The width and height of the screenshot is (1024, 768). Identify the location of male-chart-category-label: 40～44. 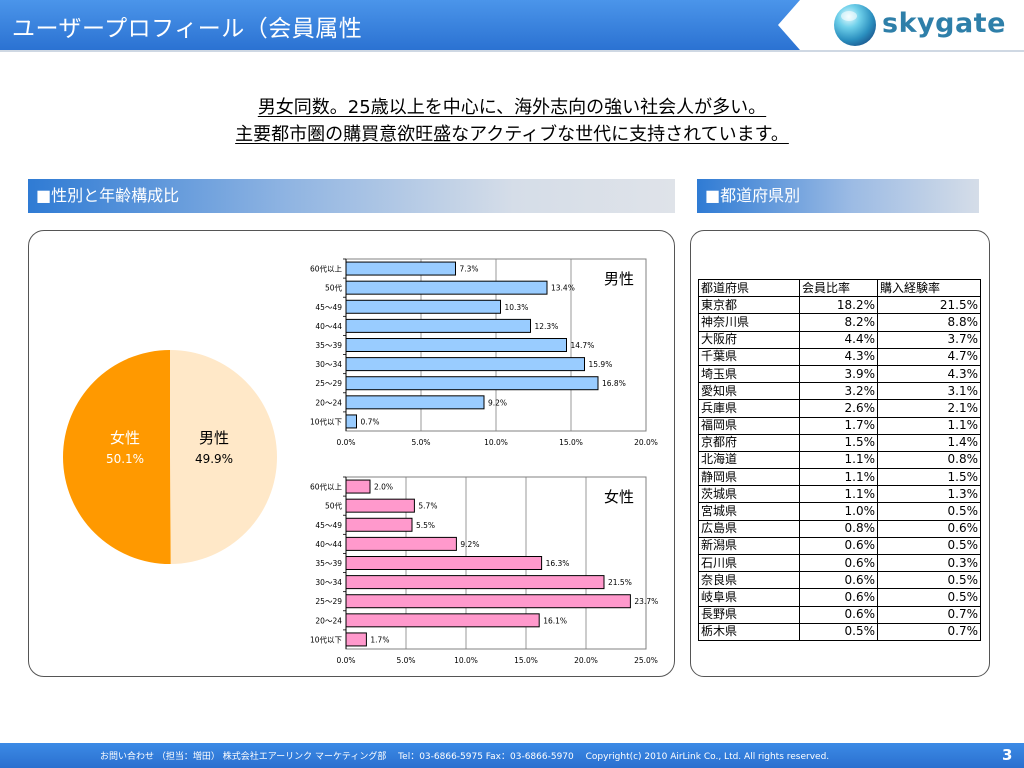
(328, 326).